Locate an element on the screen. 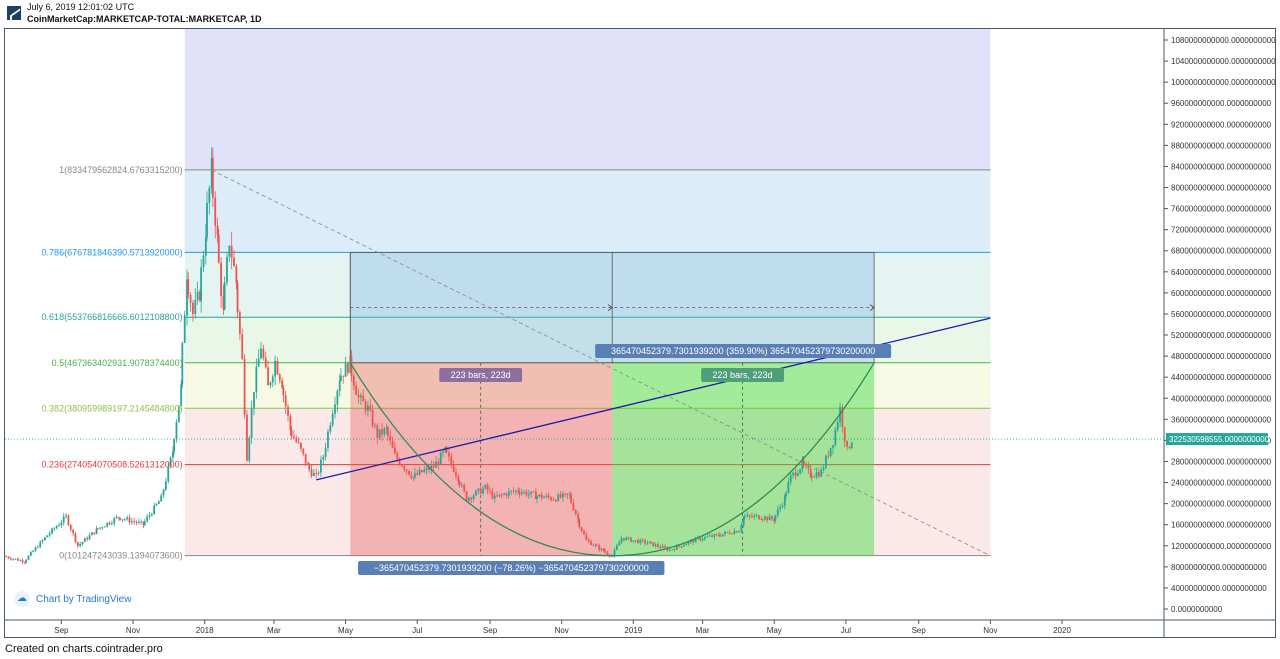  decline-curve is located at coordinates (481, 459).